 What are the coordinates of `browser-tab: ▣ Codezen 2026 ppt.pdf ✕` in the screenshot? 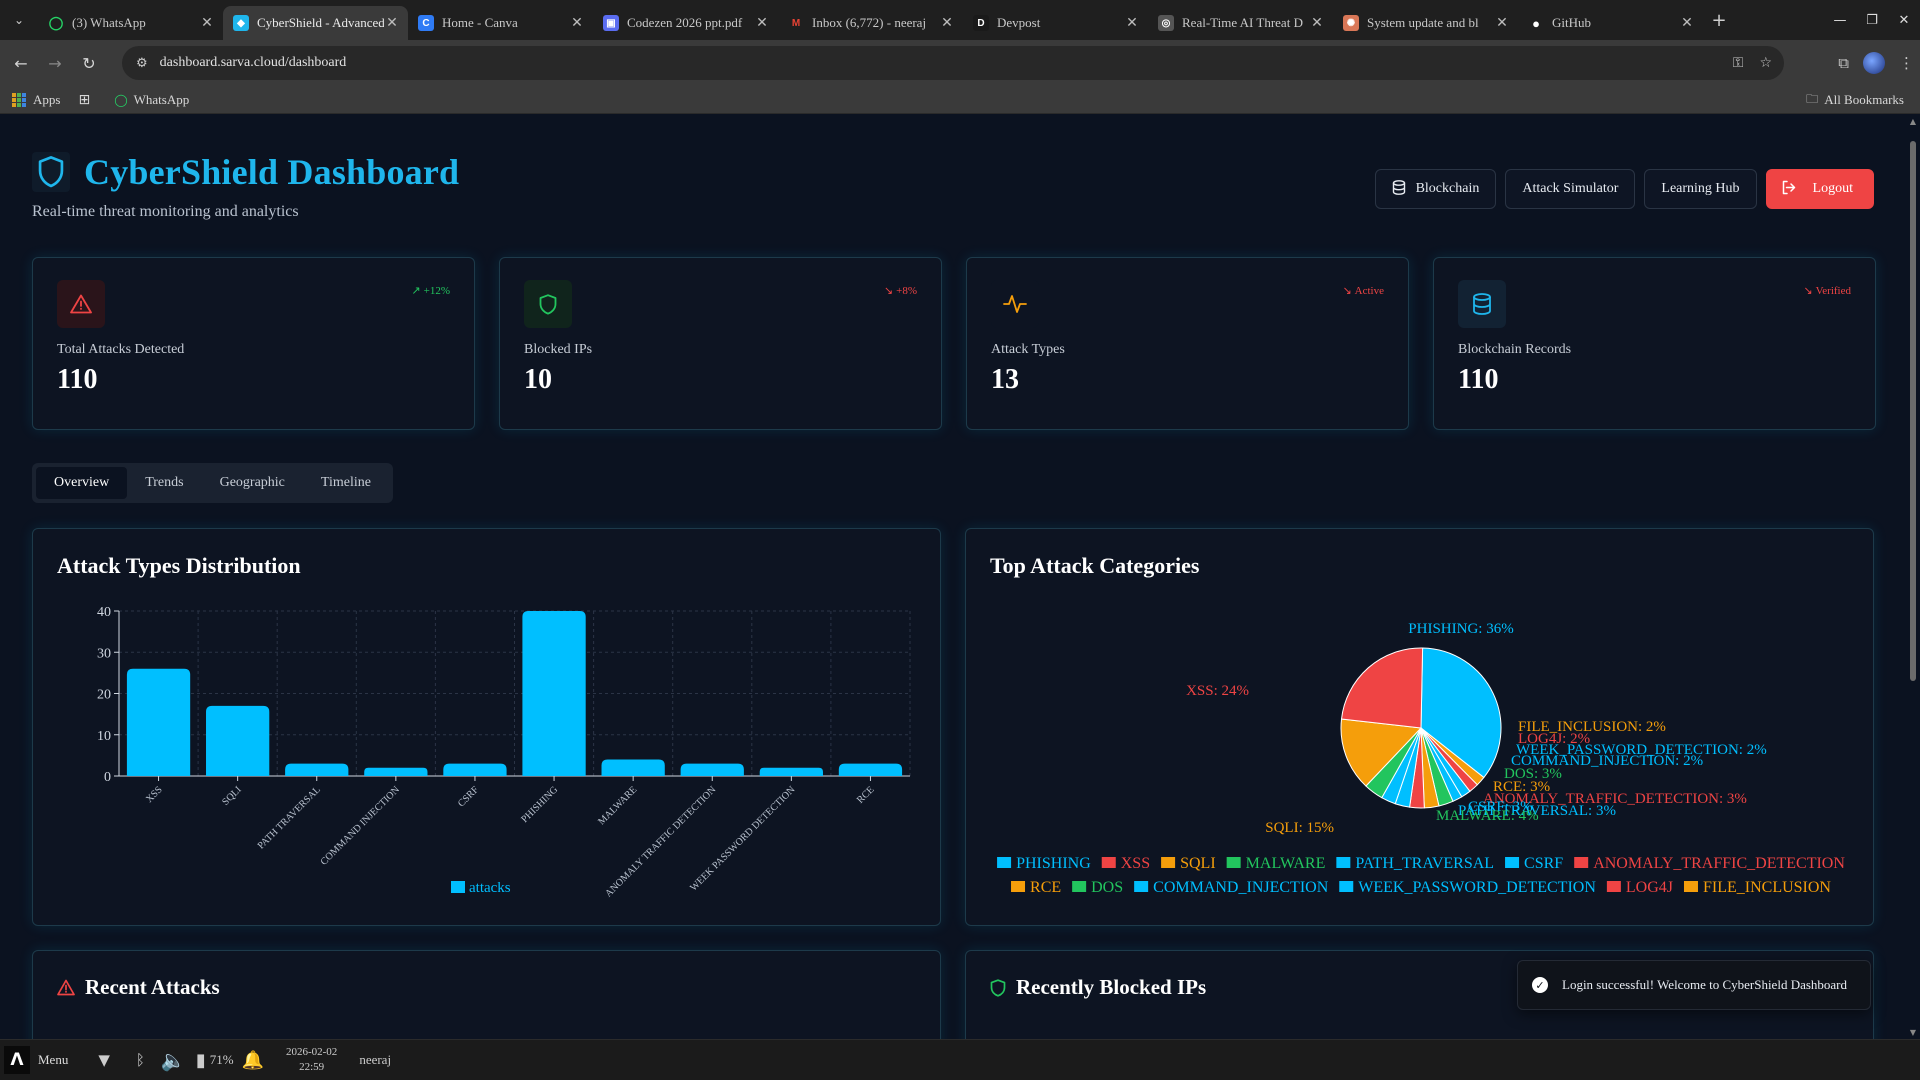 It's located at (685, 23).